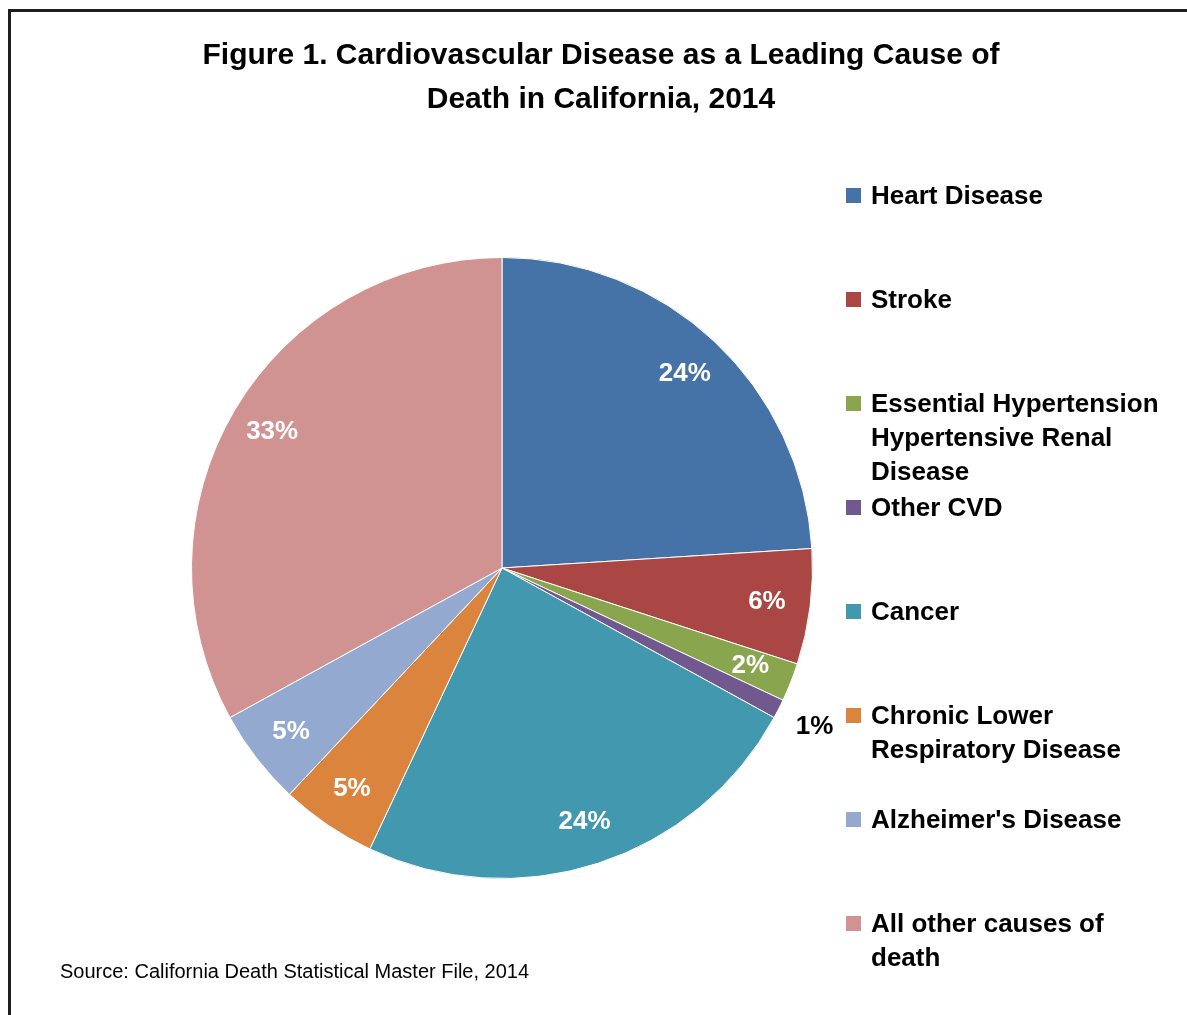 Image resolution: width=1187 pixels, height=1015 pixels. What do you see at coordinates (750, 664) in the screenshot?
I see `data-label: 2%` at bounding box center [750, 664].